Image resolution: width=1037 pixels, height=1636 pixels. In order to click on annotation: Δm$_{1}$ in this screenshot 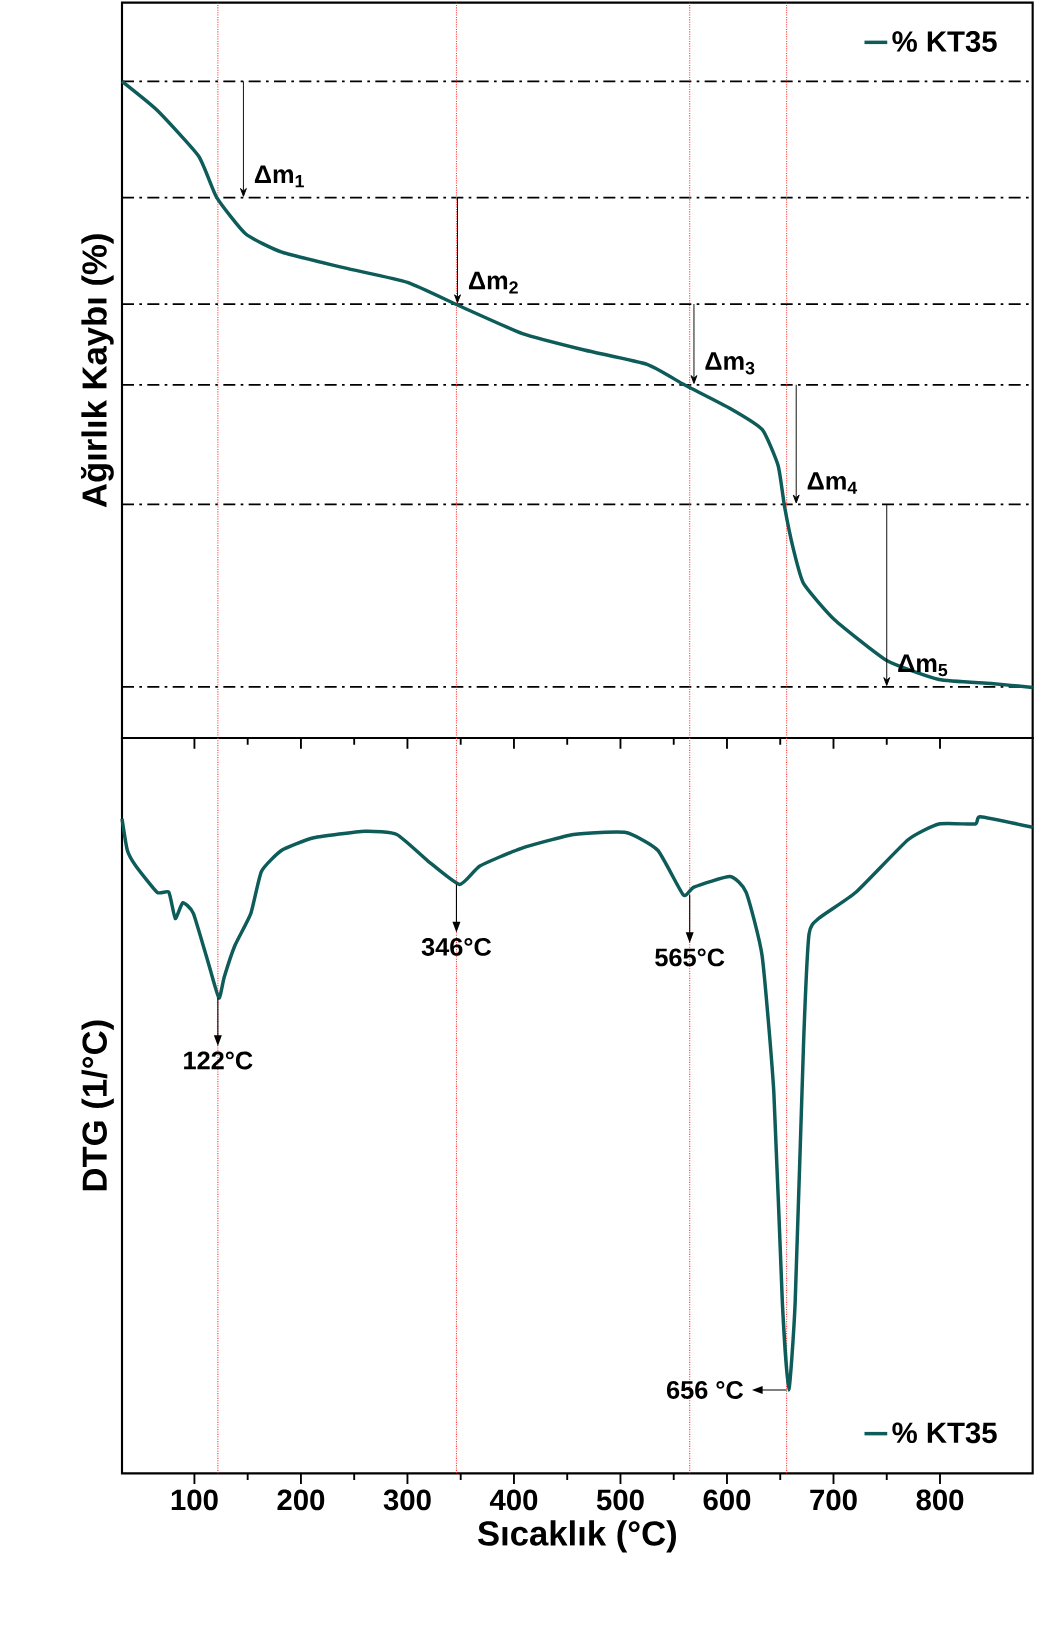, I will do `click(279, 176)`.